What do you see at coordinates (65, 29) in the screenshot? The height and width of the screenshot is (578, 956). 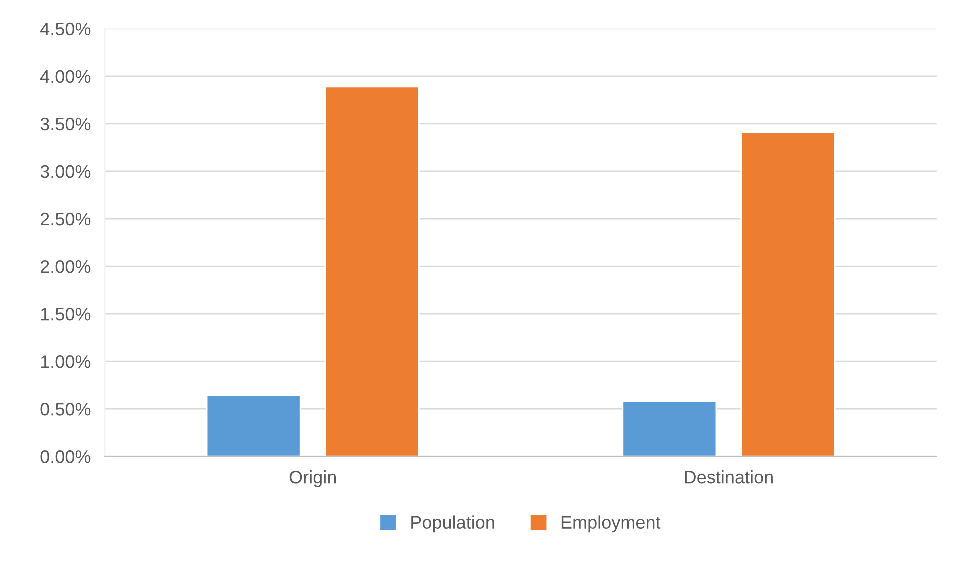 I see `y-tick-label: 4.50%` at bounding box center [65, 29].